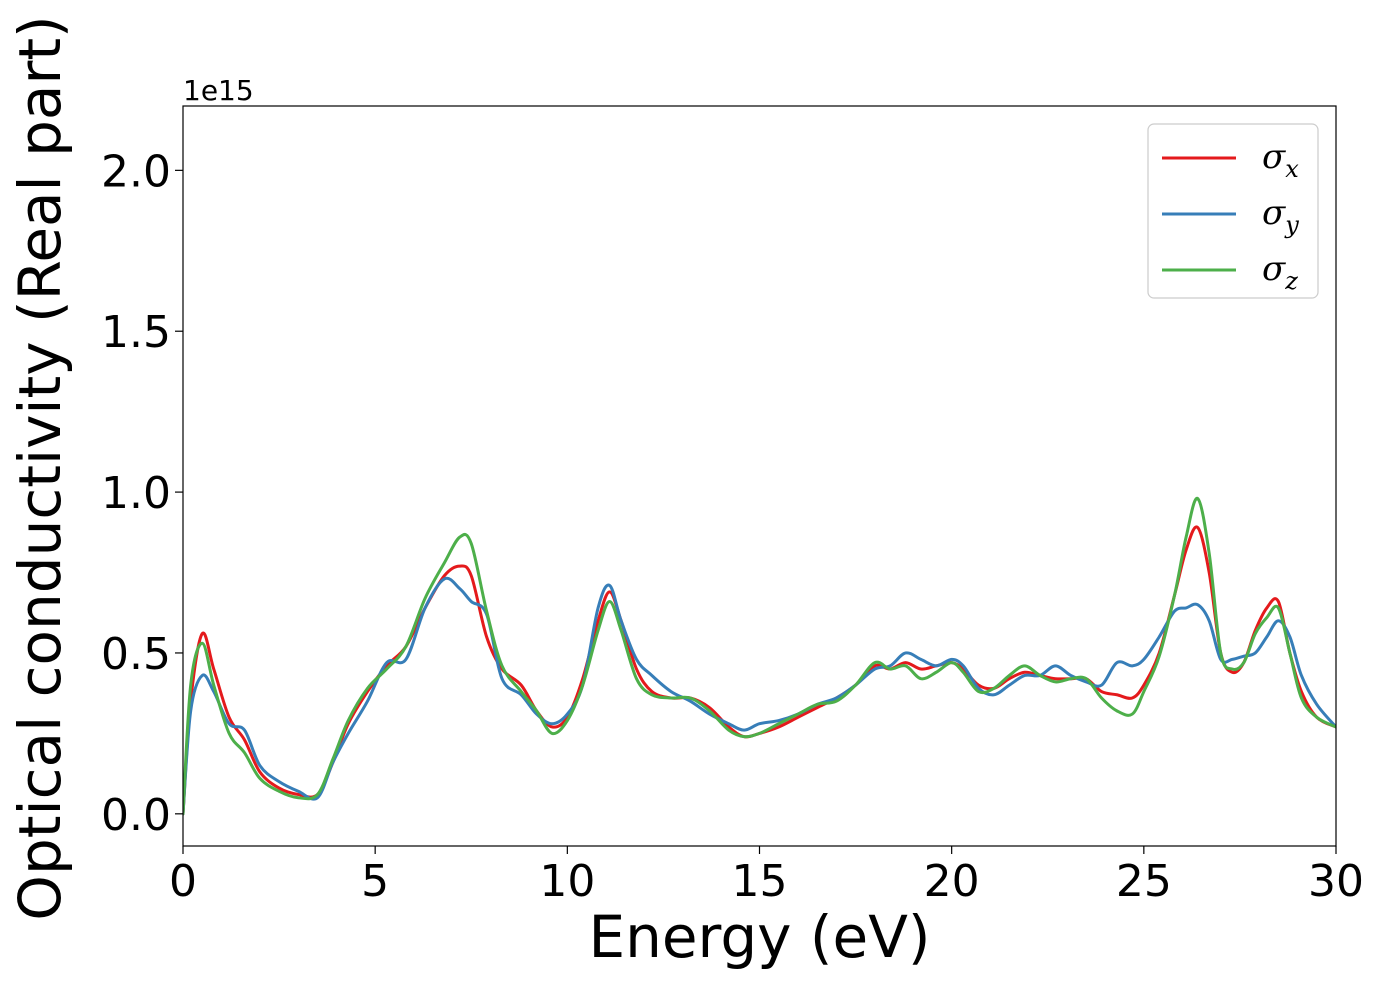  What do you see at coordinates (760, 881) in the screenshot?
I see `x-tick-label: 15` at bounding box center [760, 881].